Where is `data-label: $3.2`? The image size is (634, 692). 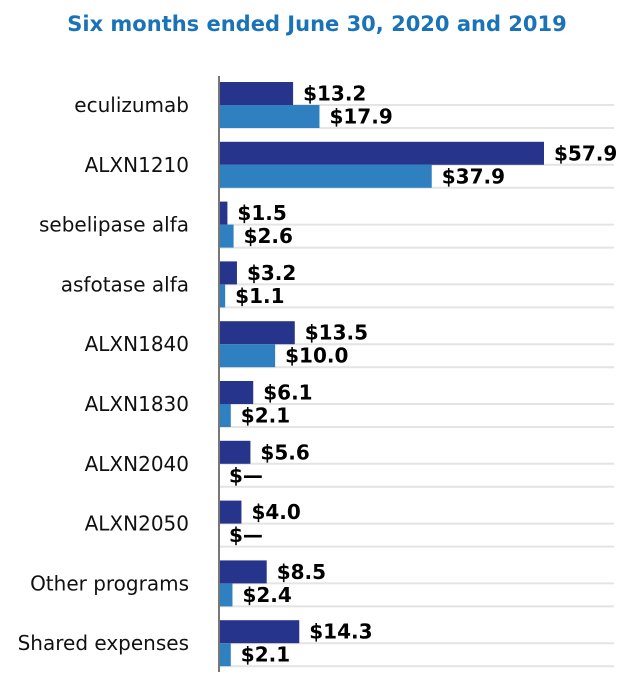 data-label: $3.2 is located at coordinates (271, 273).